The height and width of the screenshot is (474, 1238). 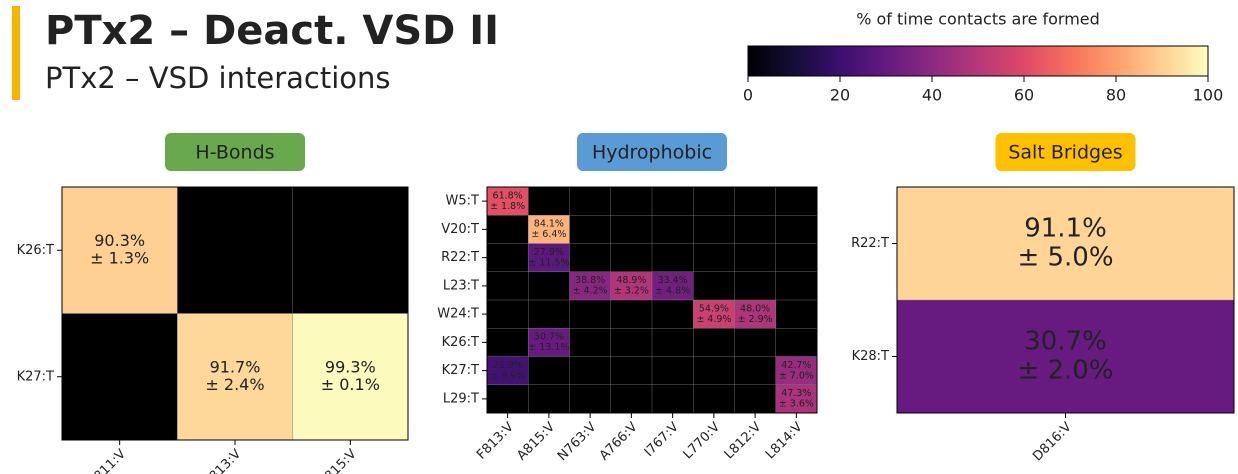 I want to click on title: PTx2 – Deact. VSD II, so click(x=272, y=31).